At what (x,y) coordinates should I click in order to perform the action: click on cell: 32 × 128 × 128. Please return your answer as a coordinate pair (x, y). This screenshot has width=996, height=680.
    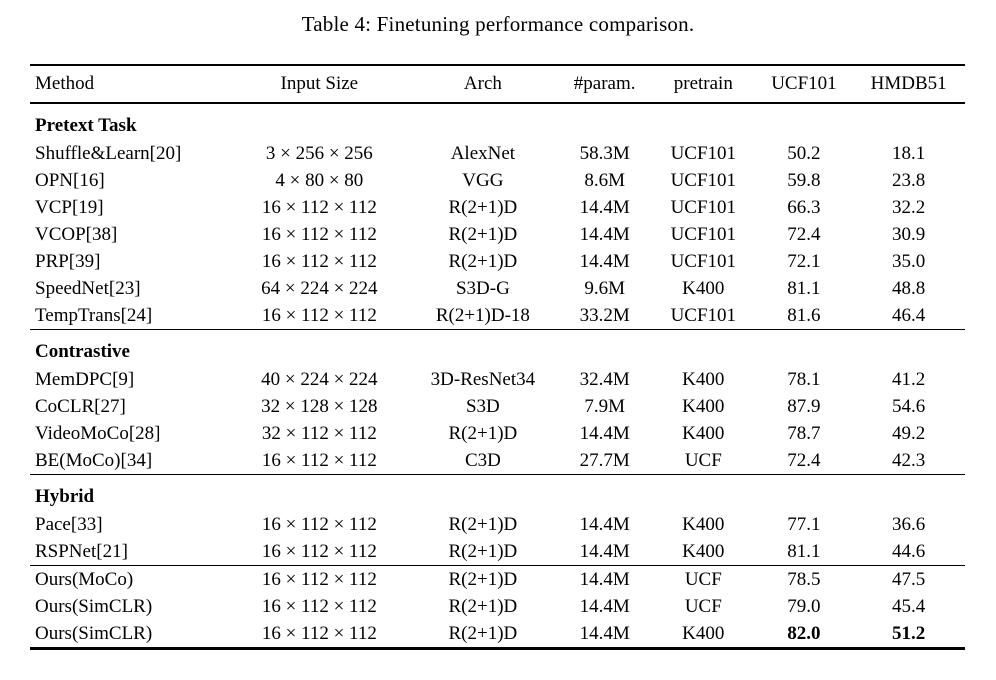
    Looking at the image, I should click on (319, 406).